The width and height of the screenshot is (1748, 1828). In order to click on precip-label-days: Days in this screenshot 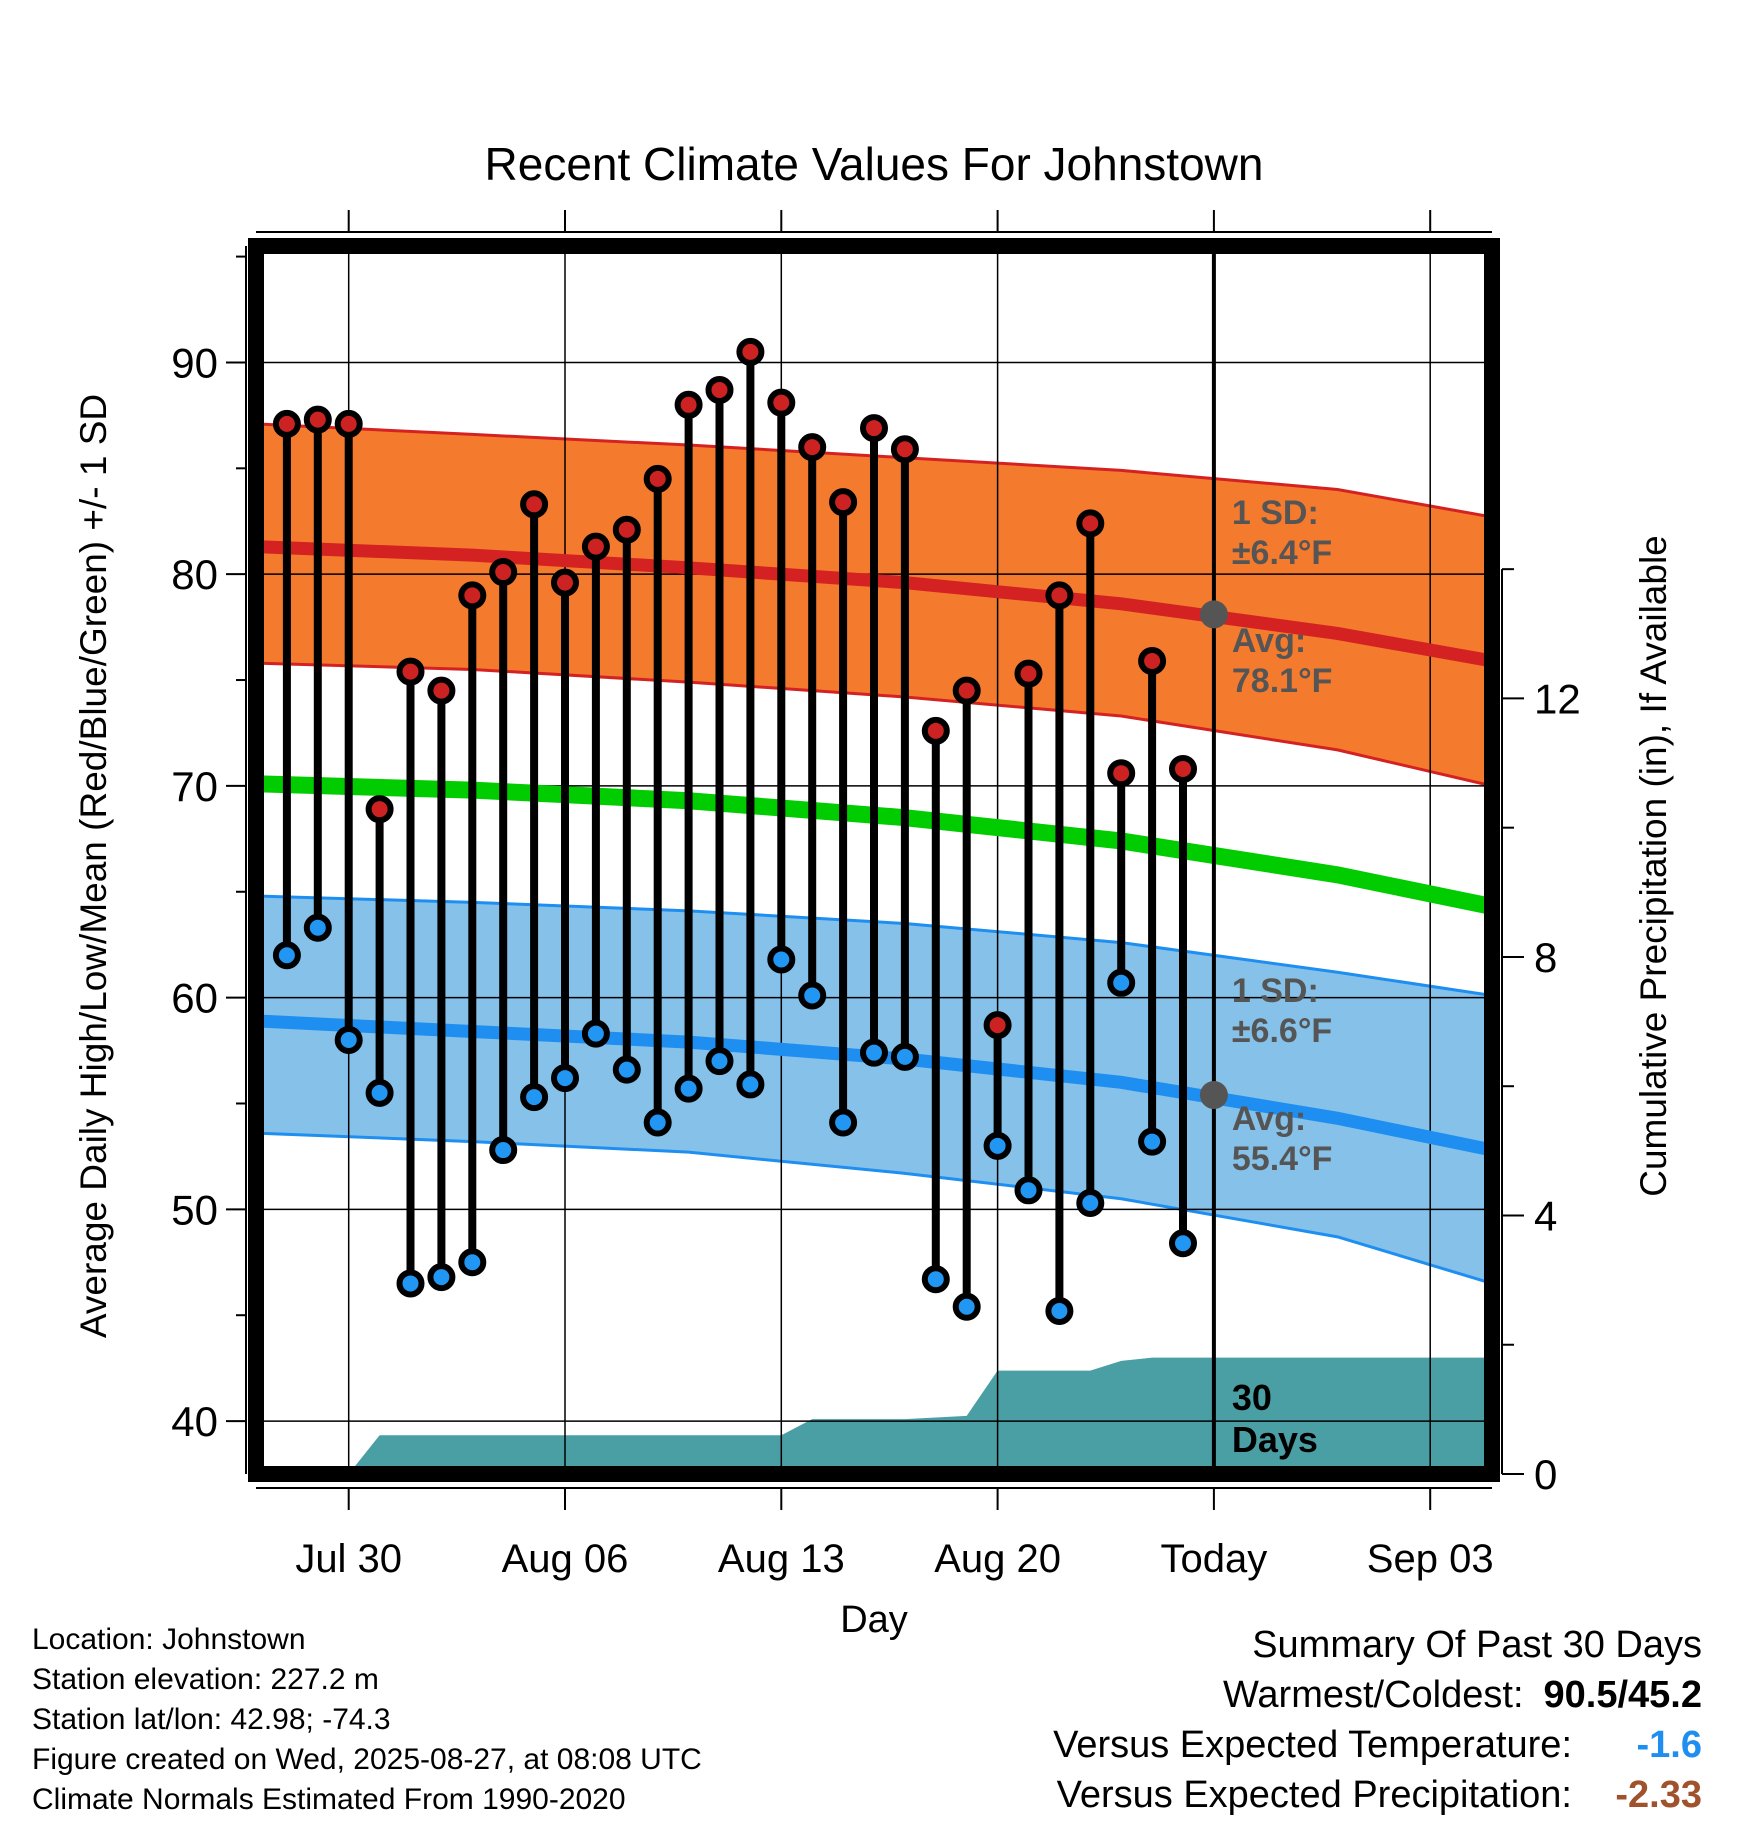, I will do `click(1275, 1439)`.